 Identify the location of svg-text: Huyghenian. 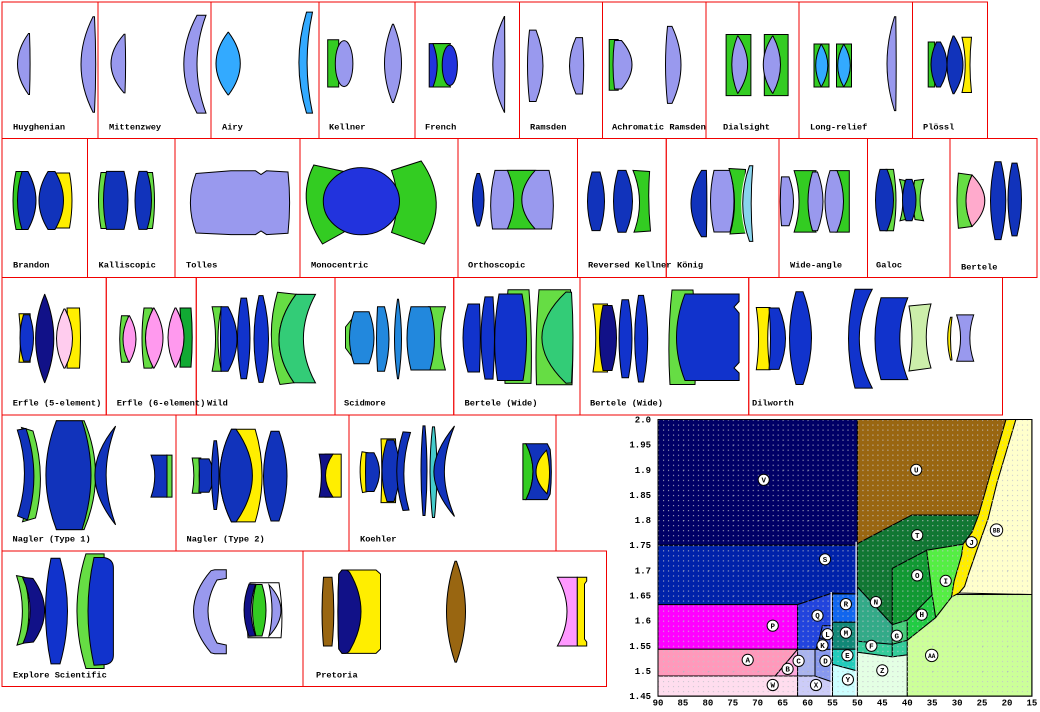
(39, 128).